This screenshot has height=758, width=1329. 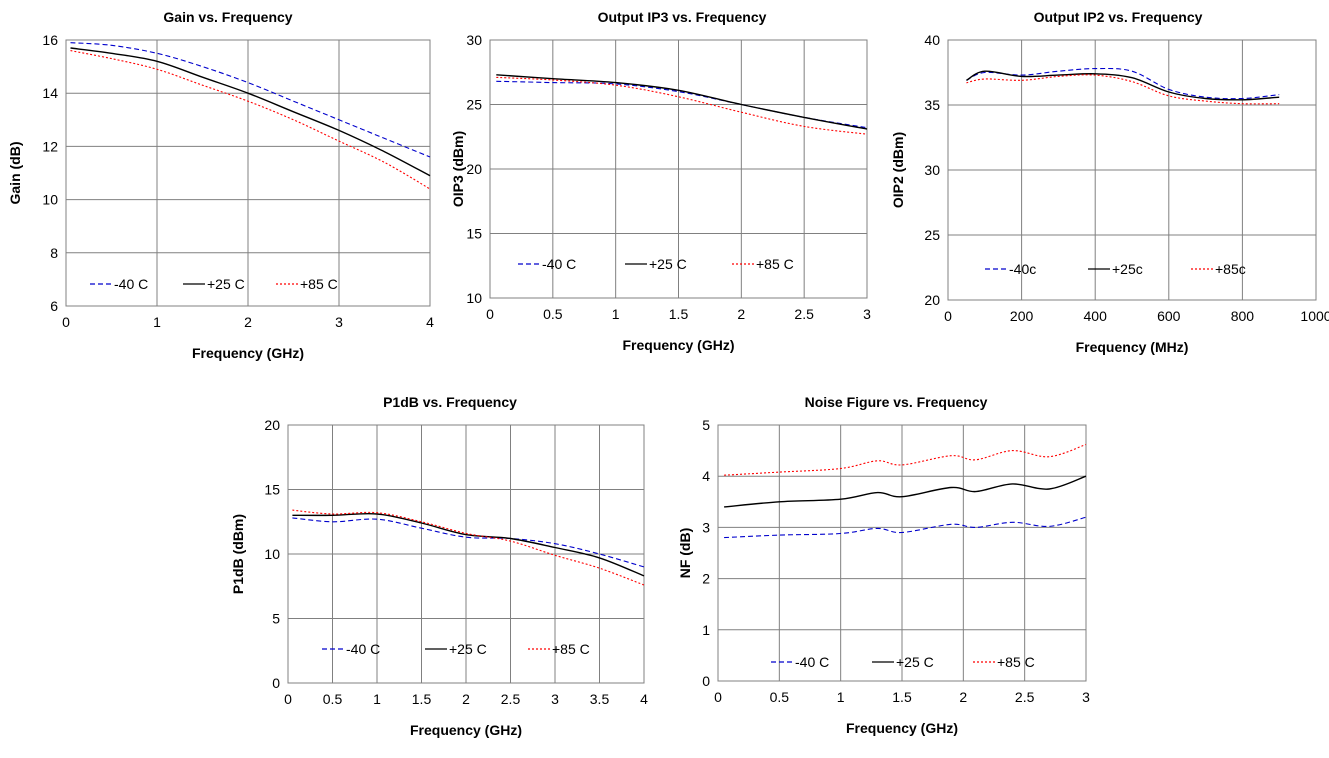 I want to click on y-tick-label: 40, so click(x=932, y=40).